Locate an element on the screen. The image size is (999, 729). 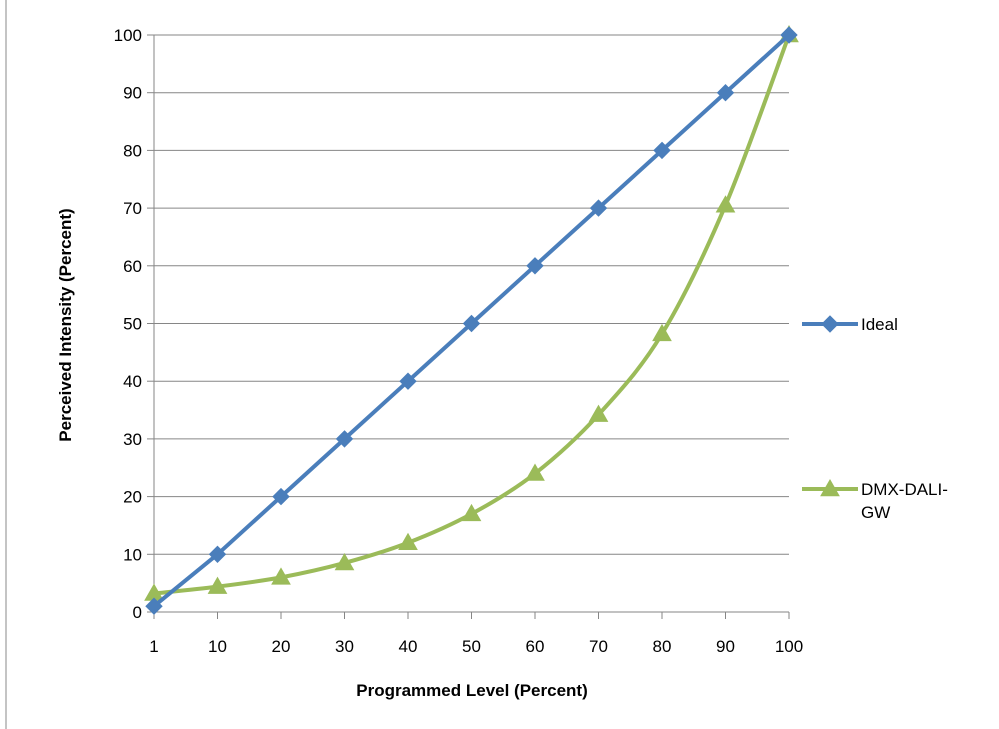
legend-label: DMX-DALI- is located at coordinates (904, 489).